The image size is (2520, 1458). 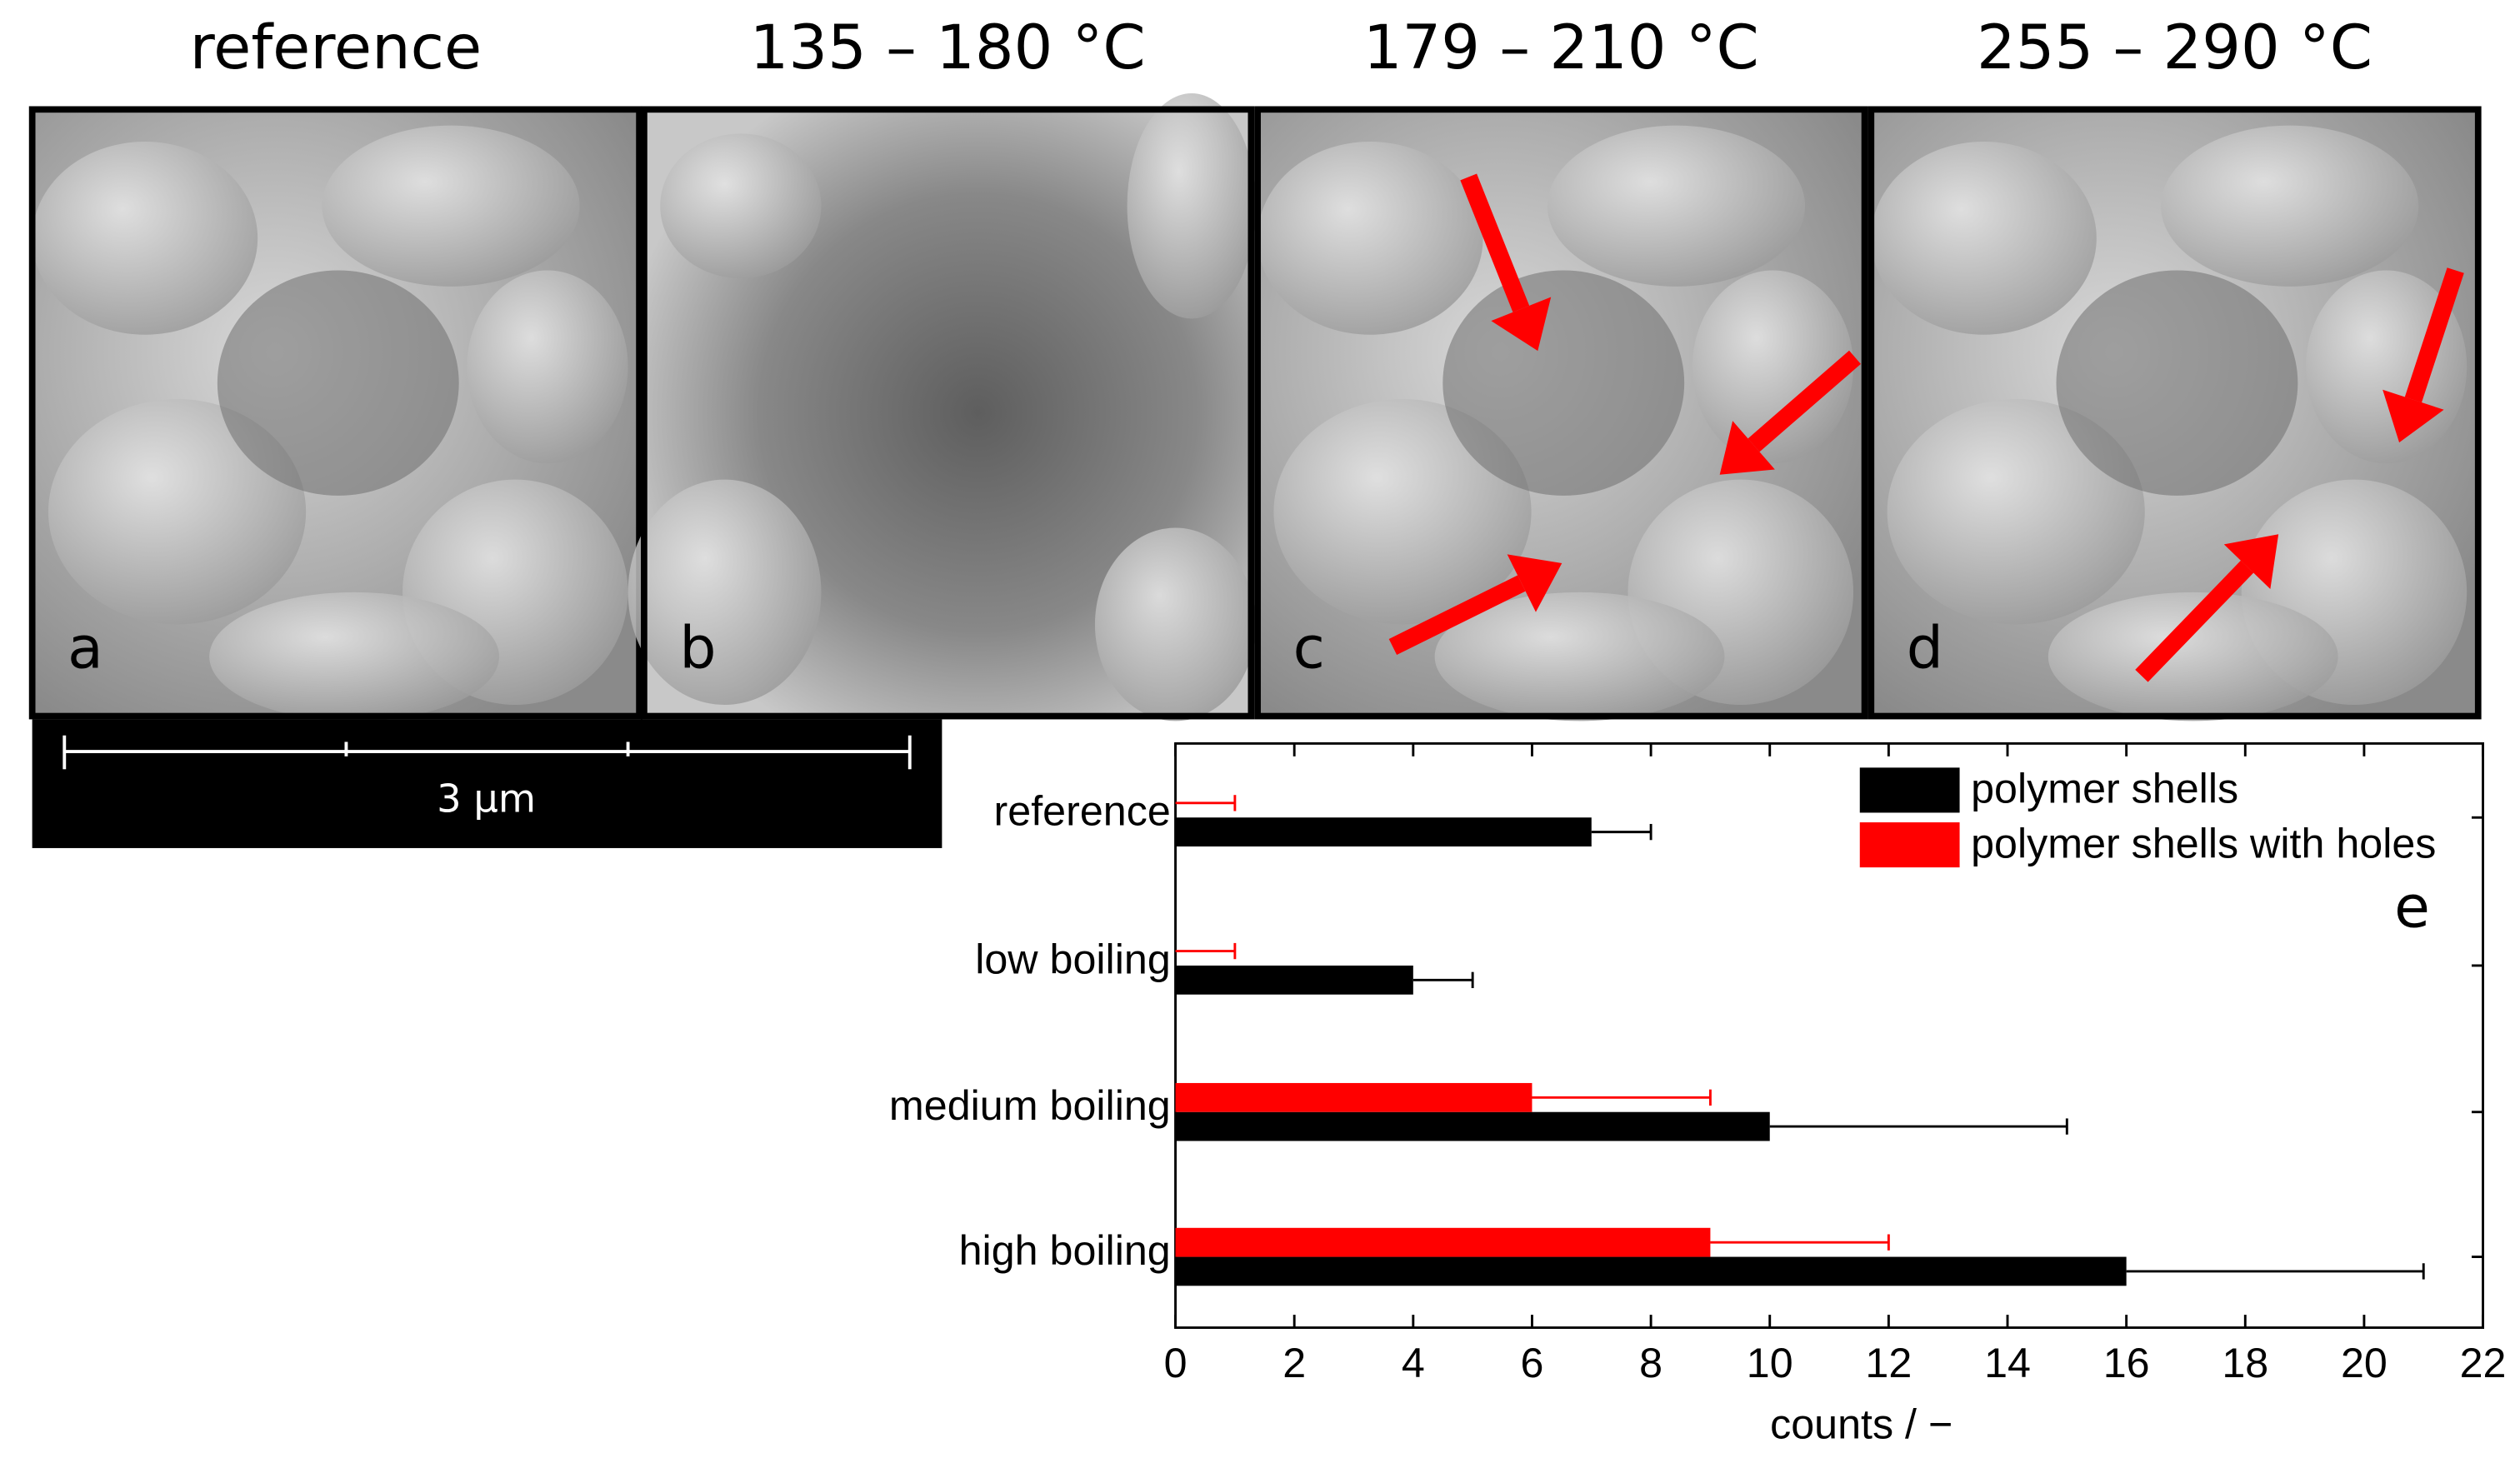 I want to click on x-tick-label: 4, so click(x=1413, y=1363).